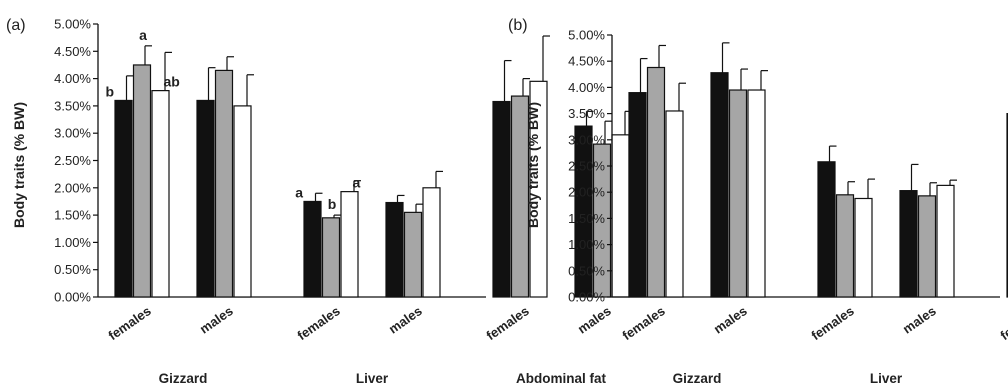 This screenshot has height=388, width=1008. What do you see at coordinates (561, 378) in the screenshot?
I see `group-label: Abdominal fat` at bounding box center [561, 378].